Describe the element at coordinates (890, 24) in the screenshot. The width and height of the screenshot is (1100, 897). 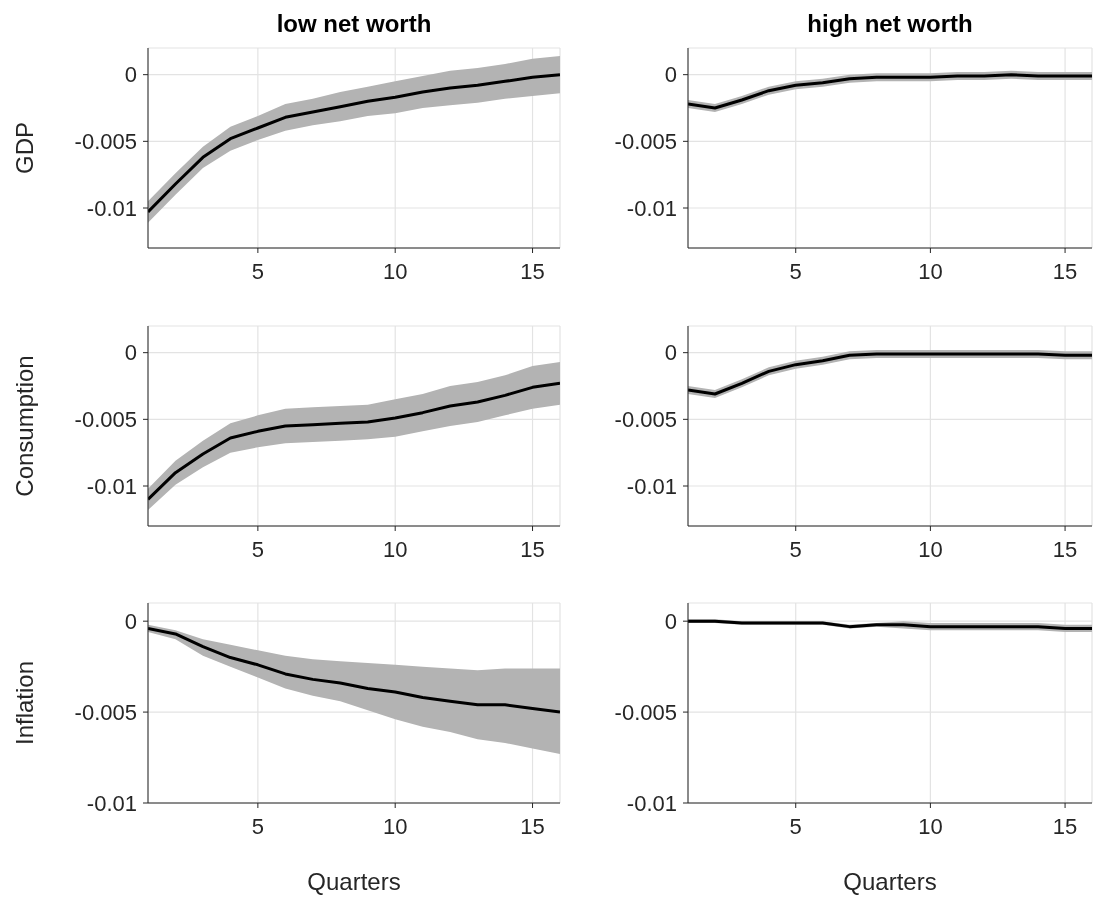
I see `chart-title: high net worth` at that location.